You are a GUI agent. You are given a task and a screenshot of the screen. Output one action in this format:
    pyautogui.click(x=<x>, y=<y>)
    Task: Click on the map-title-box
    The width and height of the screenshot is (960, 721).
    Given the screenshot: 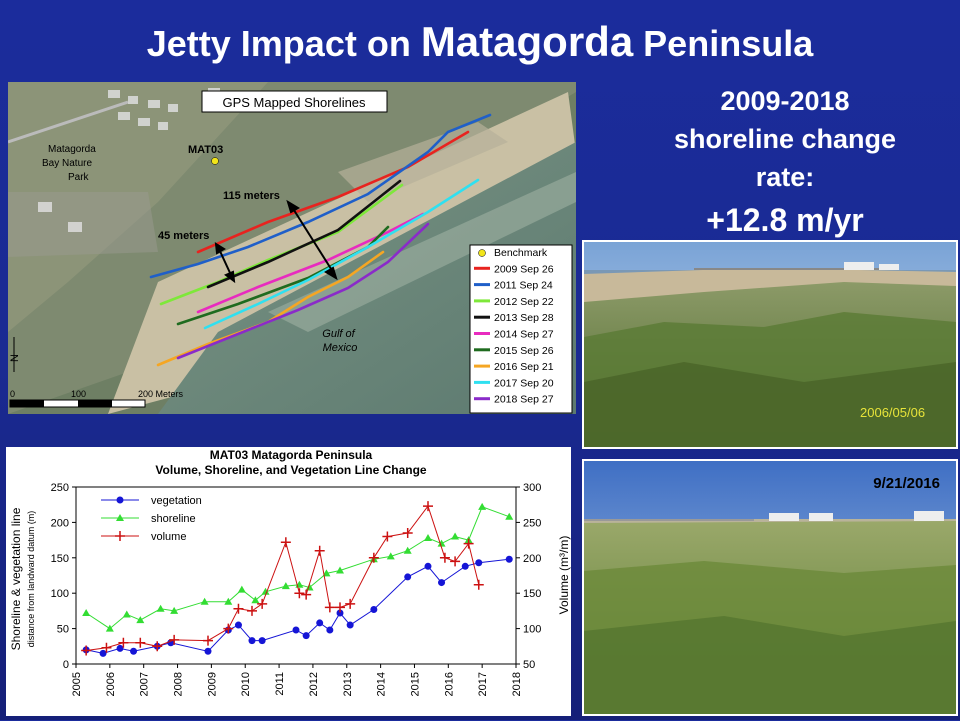 What is the action you would take?
    pyautogui.click(x=294, y=101)
    